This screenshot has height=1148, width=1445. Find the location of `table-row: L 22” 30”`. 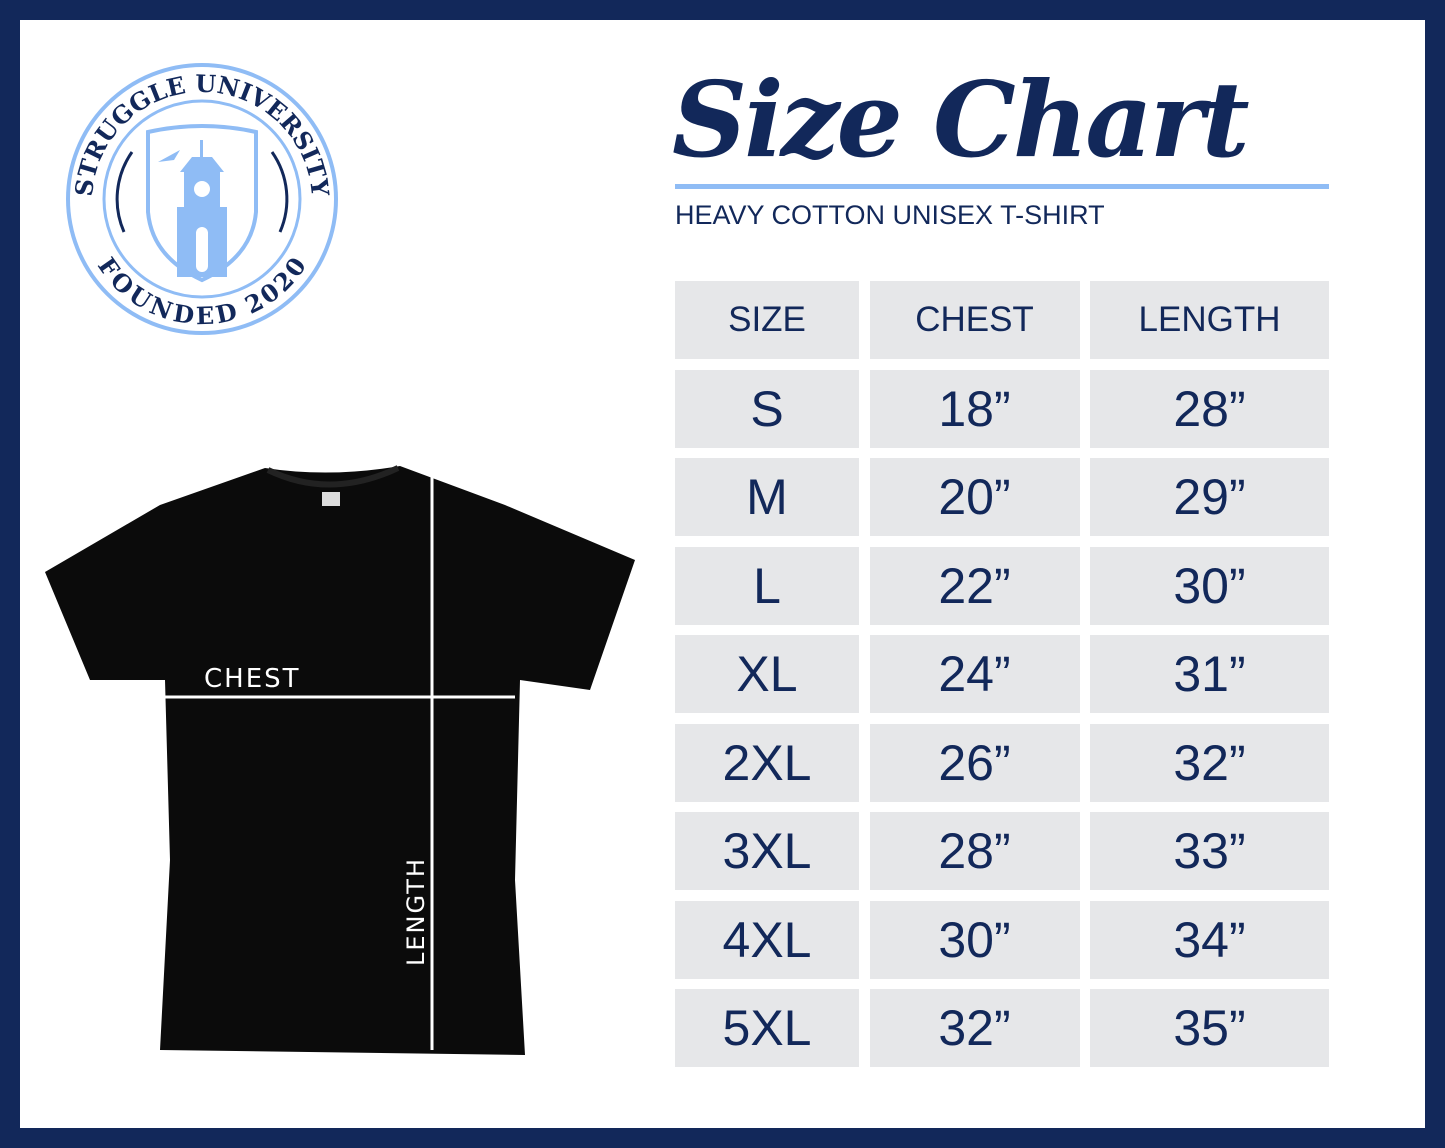

table-row: L 22” 30” is located at coordinates (1002, 585).